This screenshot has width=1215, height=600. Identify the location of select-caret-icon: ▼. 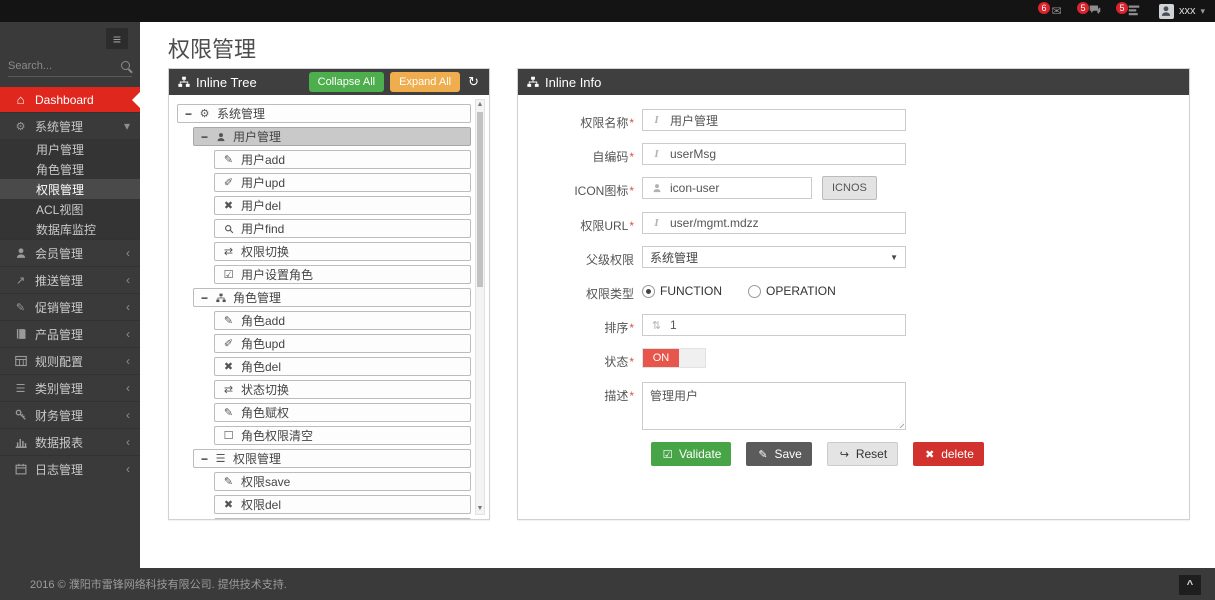
(894, 257).